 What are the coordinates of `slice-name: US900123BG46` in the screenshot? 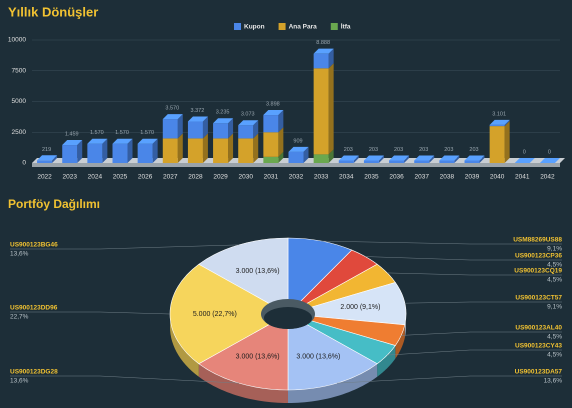 It's located at (34, 245).